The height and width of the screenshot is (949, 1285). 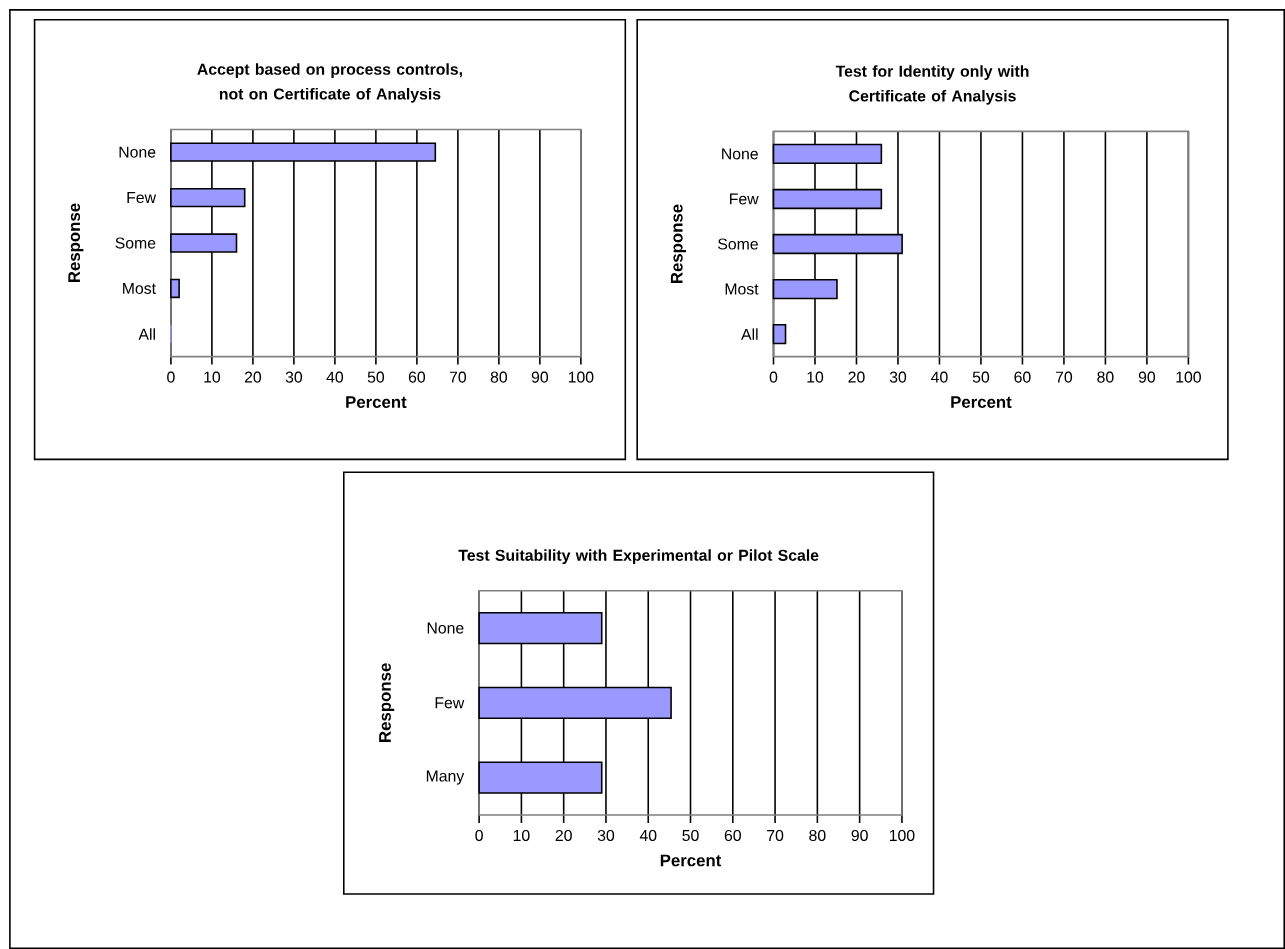 What do you see at coordinates (329, 83) in the screenshot?
I see `chart-title: Accept based on process controls, not on Certificate of Analysis` at bounding box center [329, 83].